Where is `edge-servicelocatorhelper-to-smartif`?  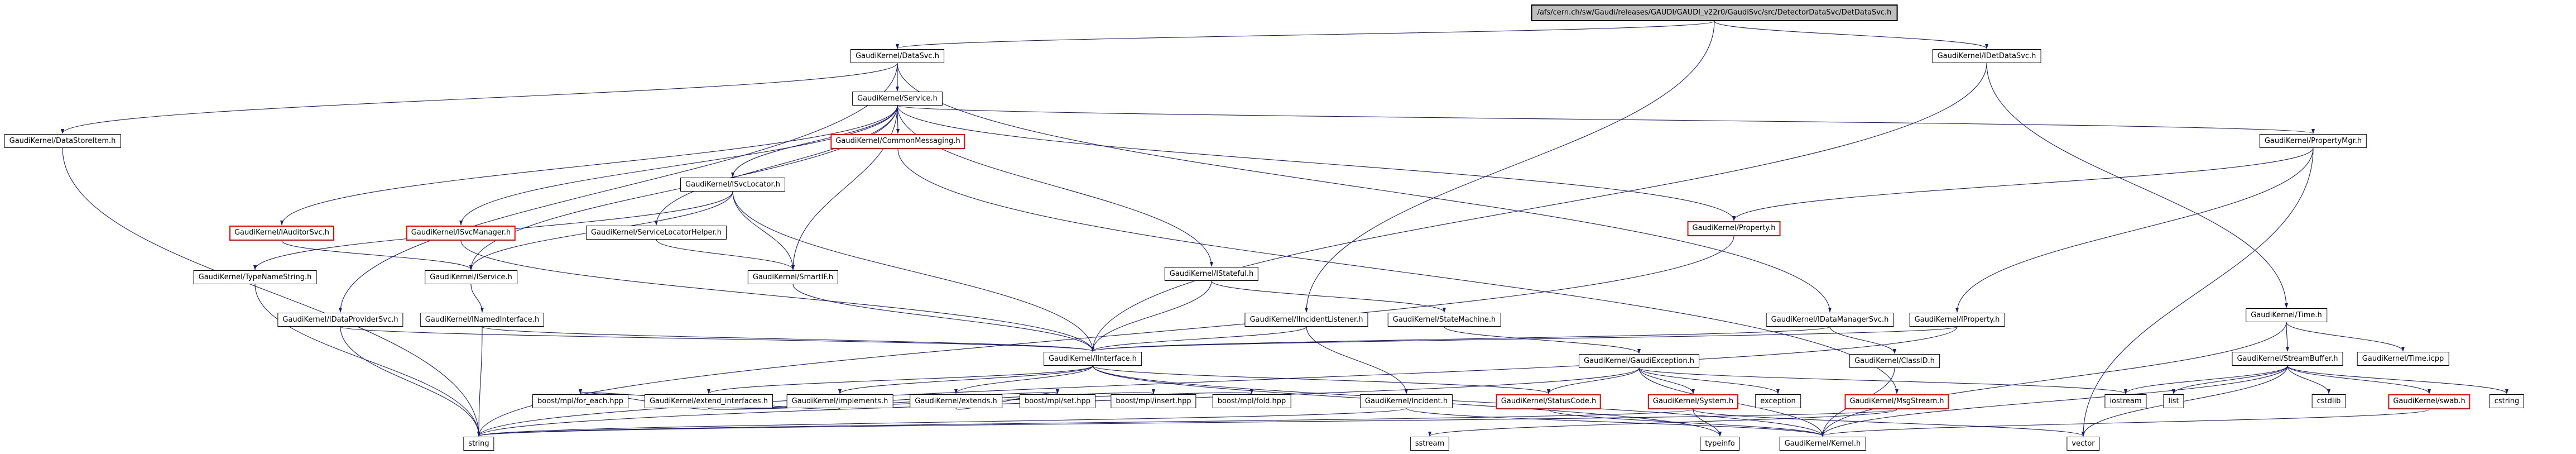 edge-servicelocatorhelper-to-smartif is located at coordinates (725, 254).